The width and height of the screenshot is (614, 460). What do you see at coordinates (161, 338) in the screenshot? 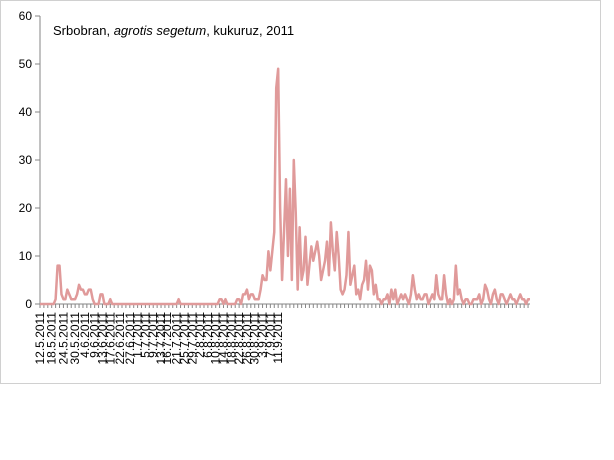
I see `x-tick-label: 13.7.2011` at bounding box center [161, 338].